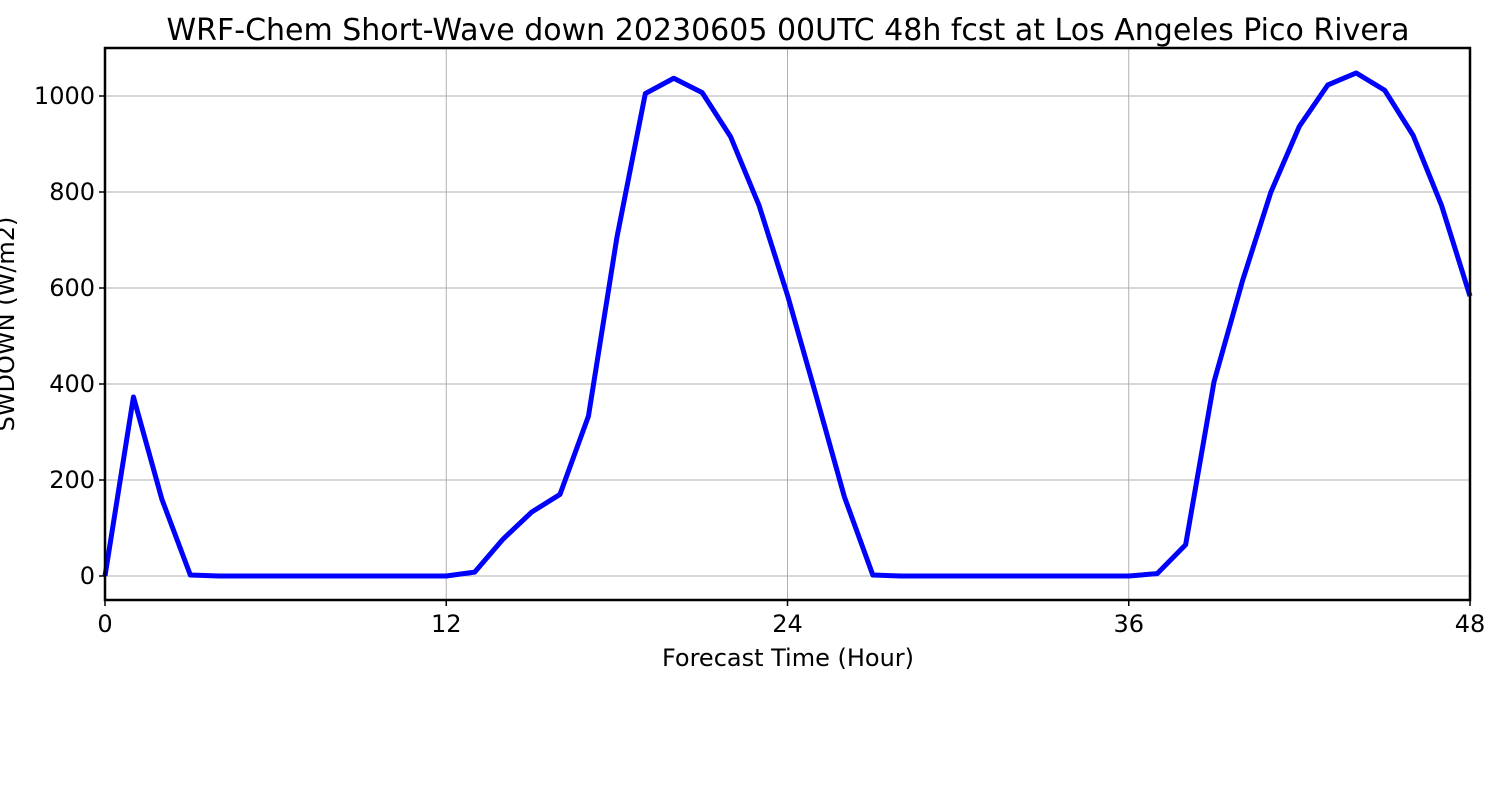 The height and width of the screenshot is (800, 1500). I want to click on y-tick-label: 600, so click(72, 288).